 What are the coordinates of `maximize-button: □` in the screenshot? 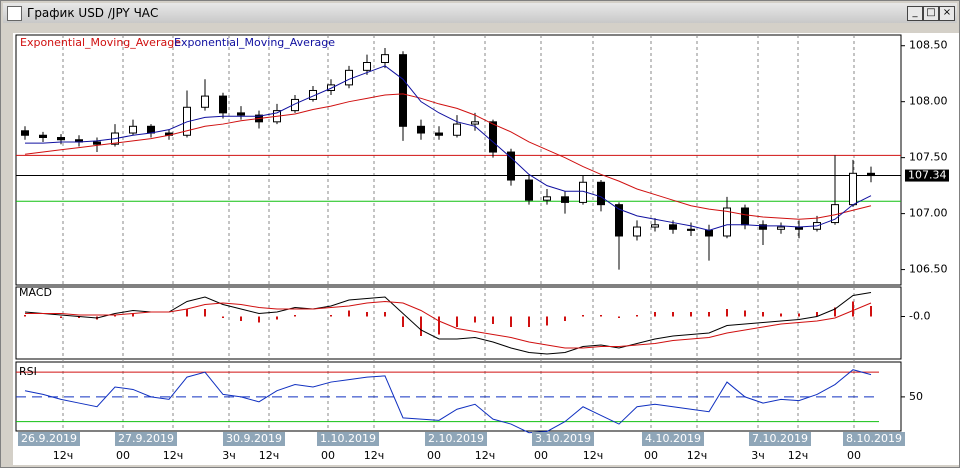 It's located at (931, 13).